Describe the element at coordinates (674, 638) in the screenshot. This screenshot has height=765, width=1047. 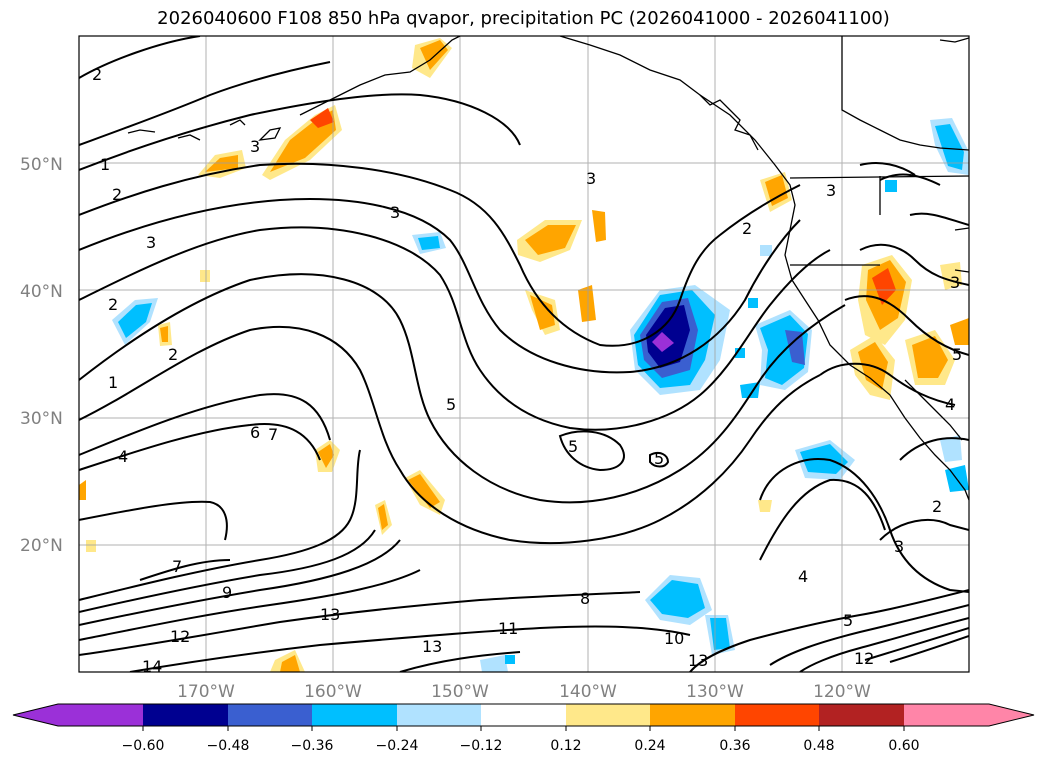
I see `contour-label: 10` at that location.